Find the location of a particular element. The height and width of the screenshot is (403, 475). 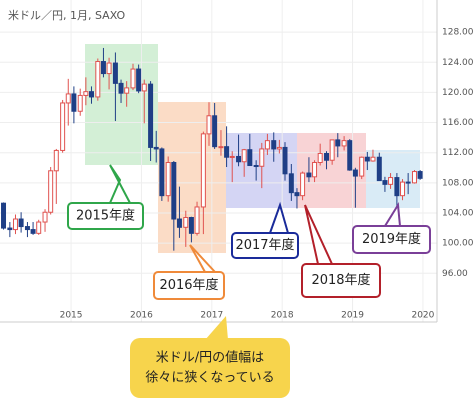

x-tick-label: 2019 is located at coordinates (352, 316).